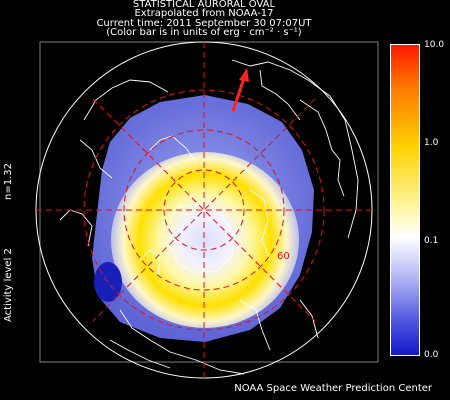 Image resolution: width=450 pixels, height=400 pixels. I want to click on sun-direction-arrow, so click(240, 90).